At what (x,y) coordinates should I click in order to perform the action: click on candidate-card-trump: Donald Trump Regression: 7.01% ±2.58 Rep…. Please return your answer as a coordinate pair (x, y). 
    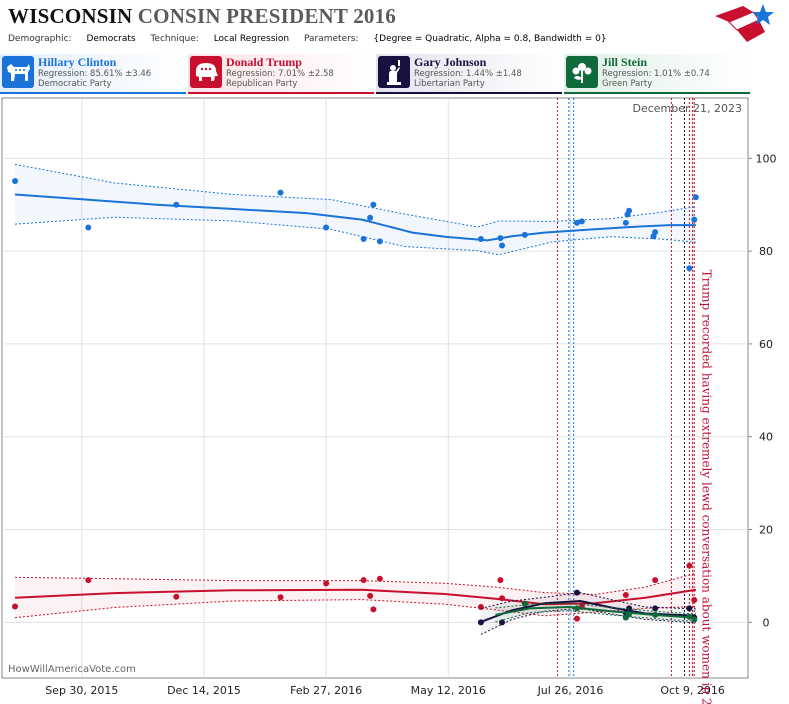
    Looking at the image, I should click on (281, 74).